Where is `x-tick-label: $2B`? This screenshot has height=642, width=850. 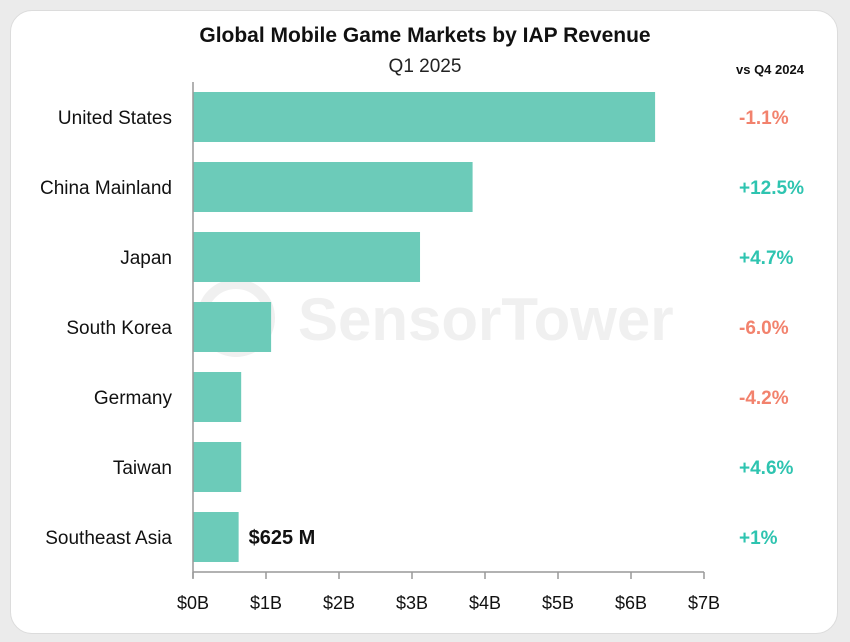
x-tick-label: $2B is located at coordinates (339, 603).